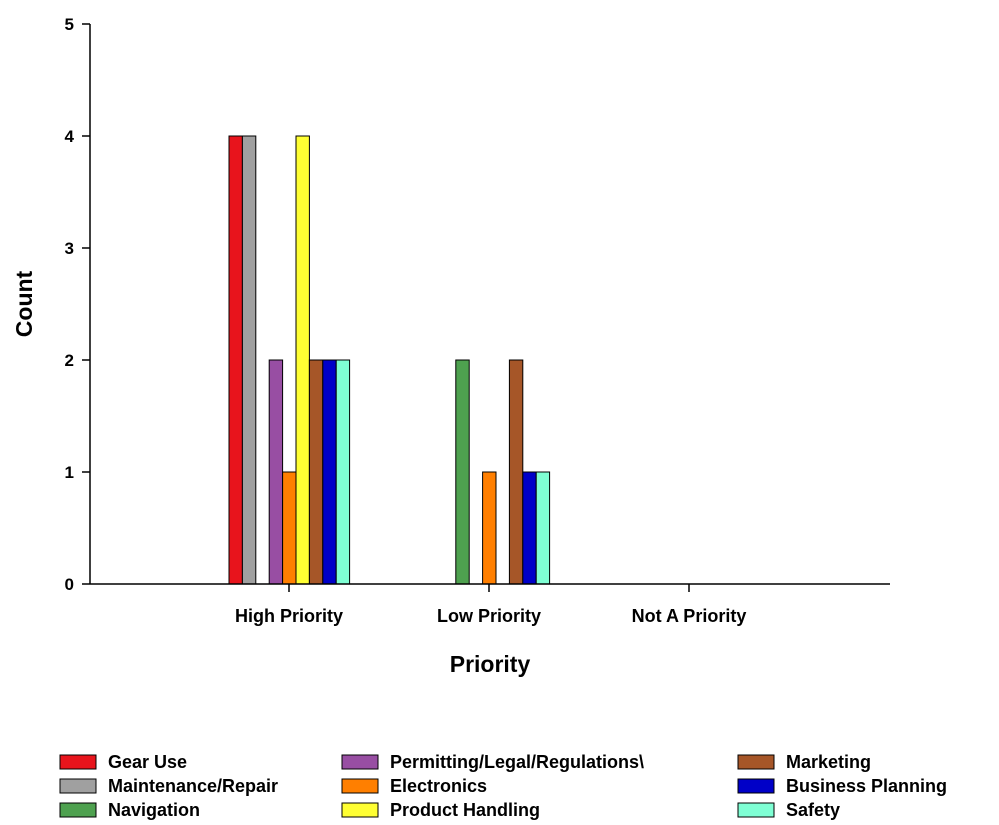  I want to click on legend-label: Navigation, so click(154, 810).